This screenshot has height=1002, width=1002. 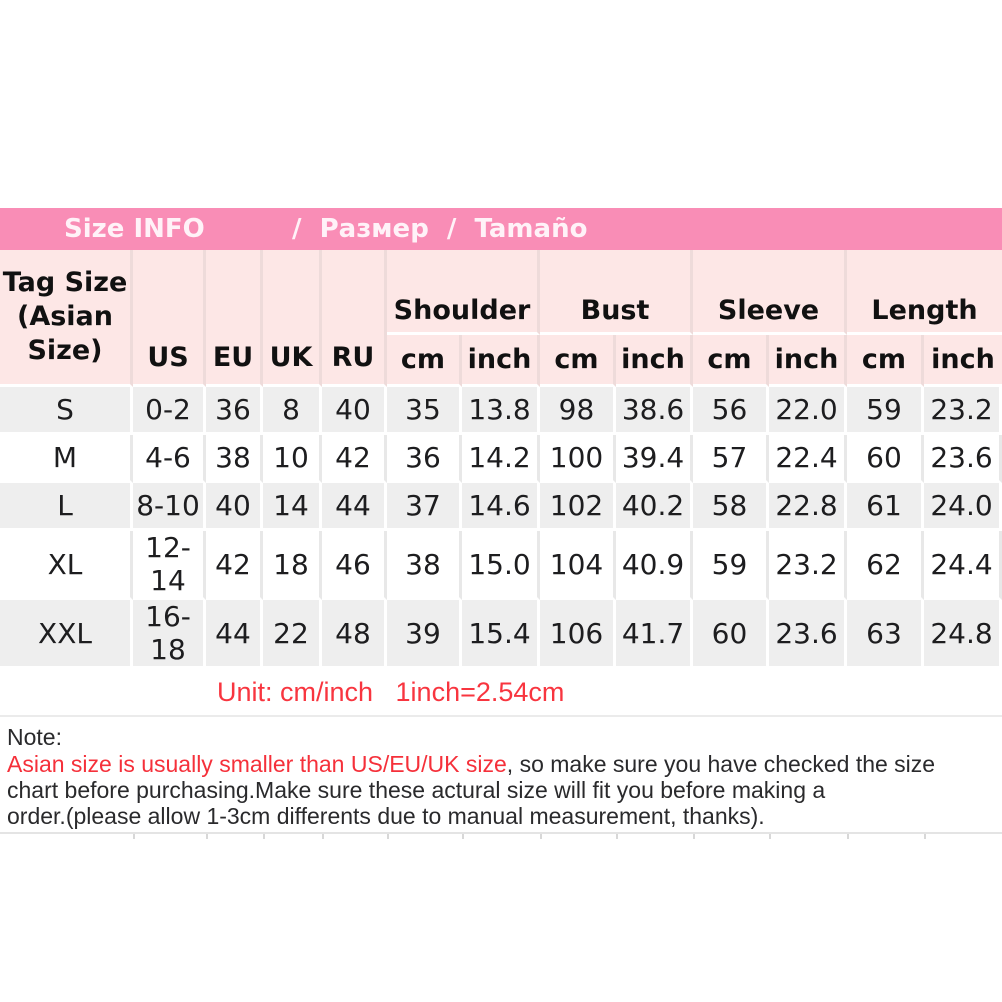 I want to click on size-cell: 13.8, so click(x=501, y=411).